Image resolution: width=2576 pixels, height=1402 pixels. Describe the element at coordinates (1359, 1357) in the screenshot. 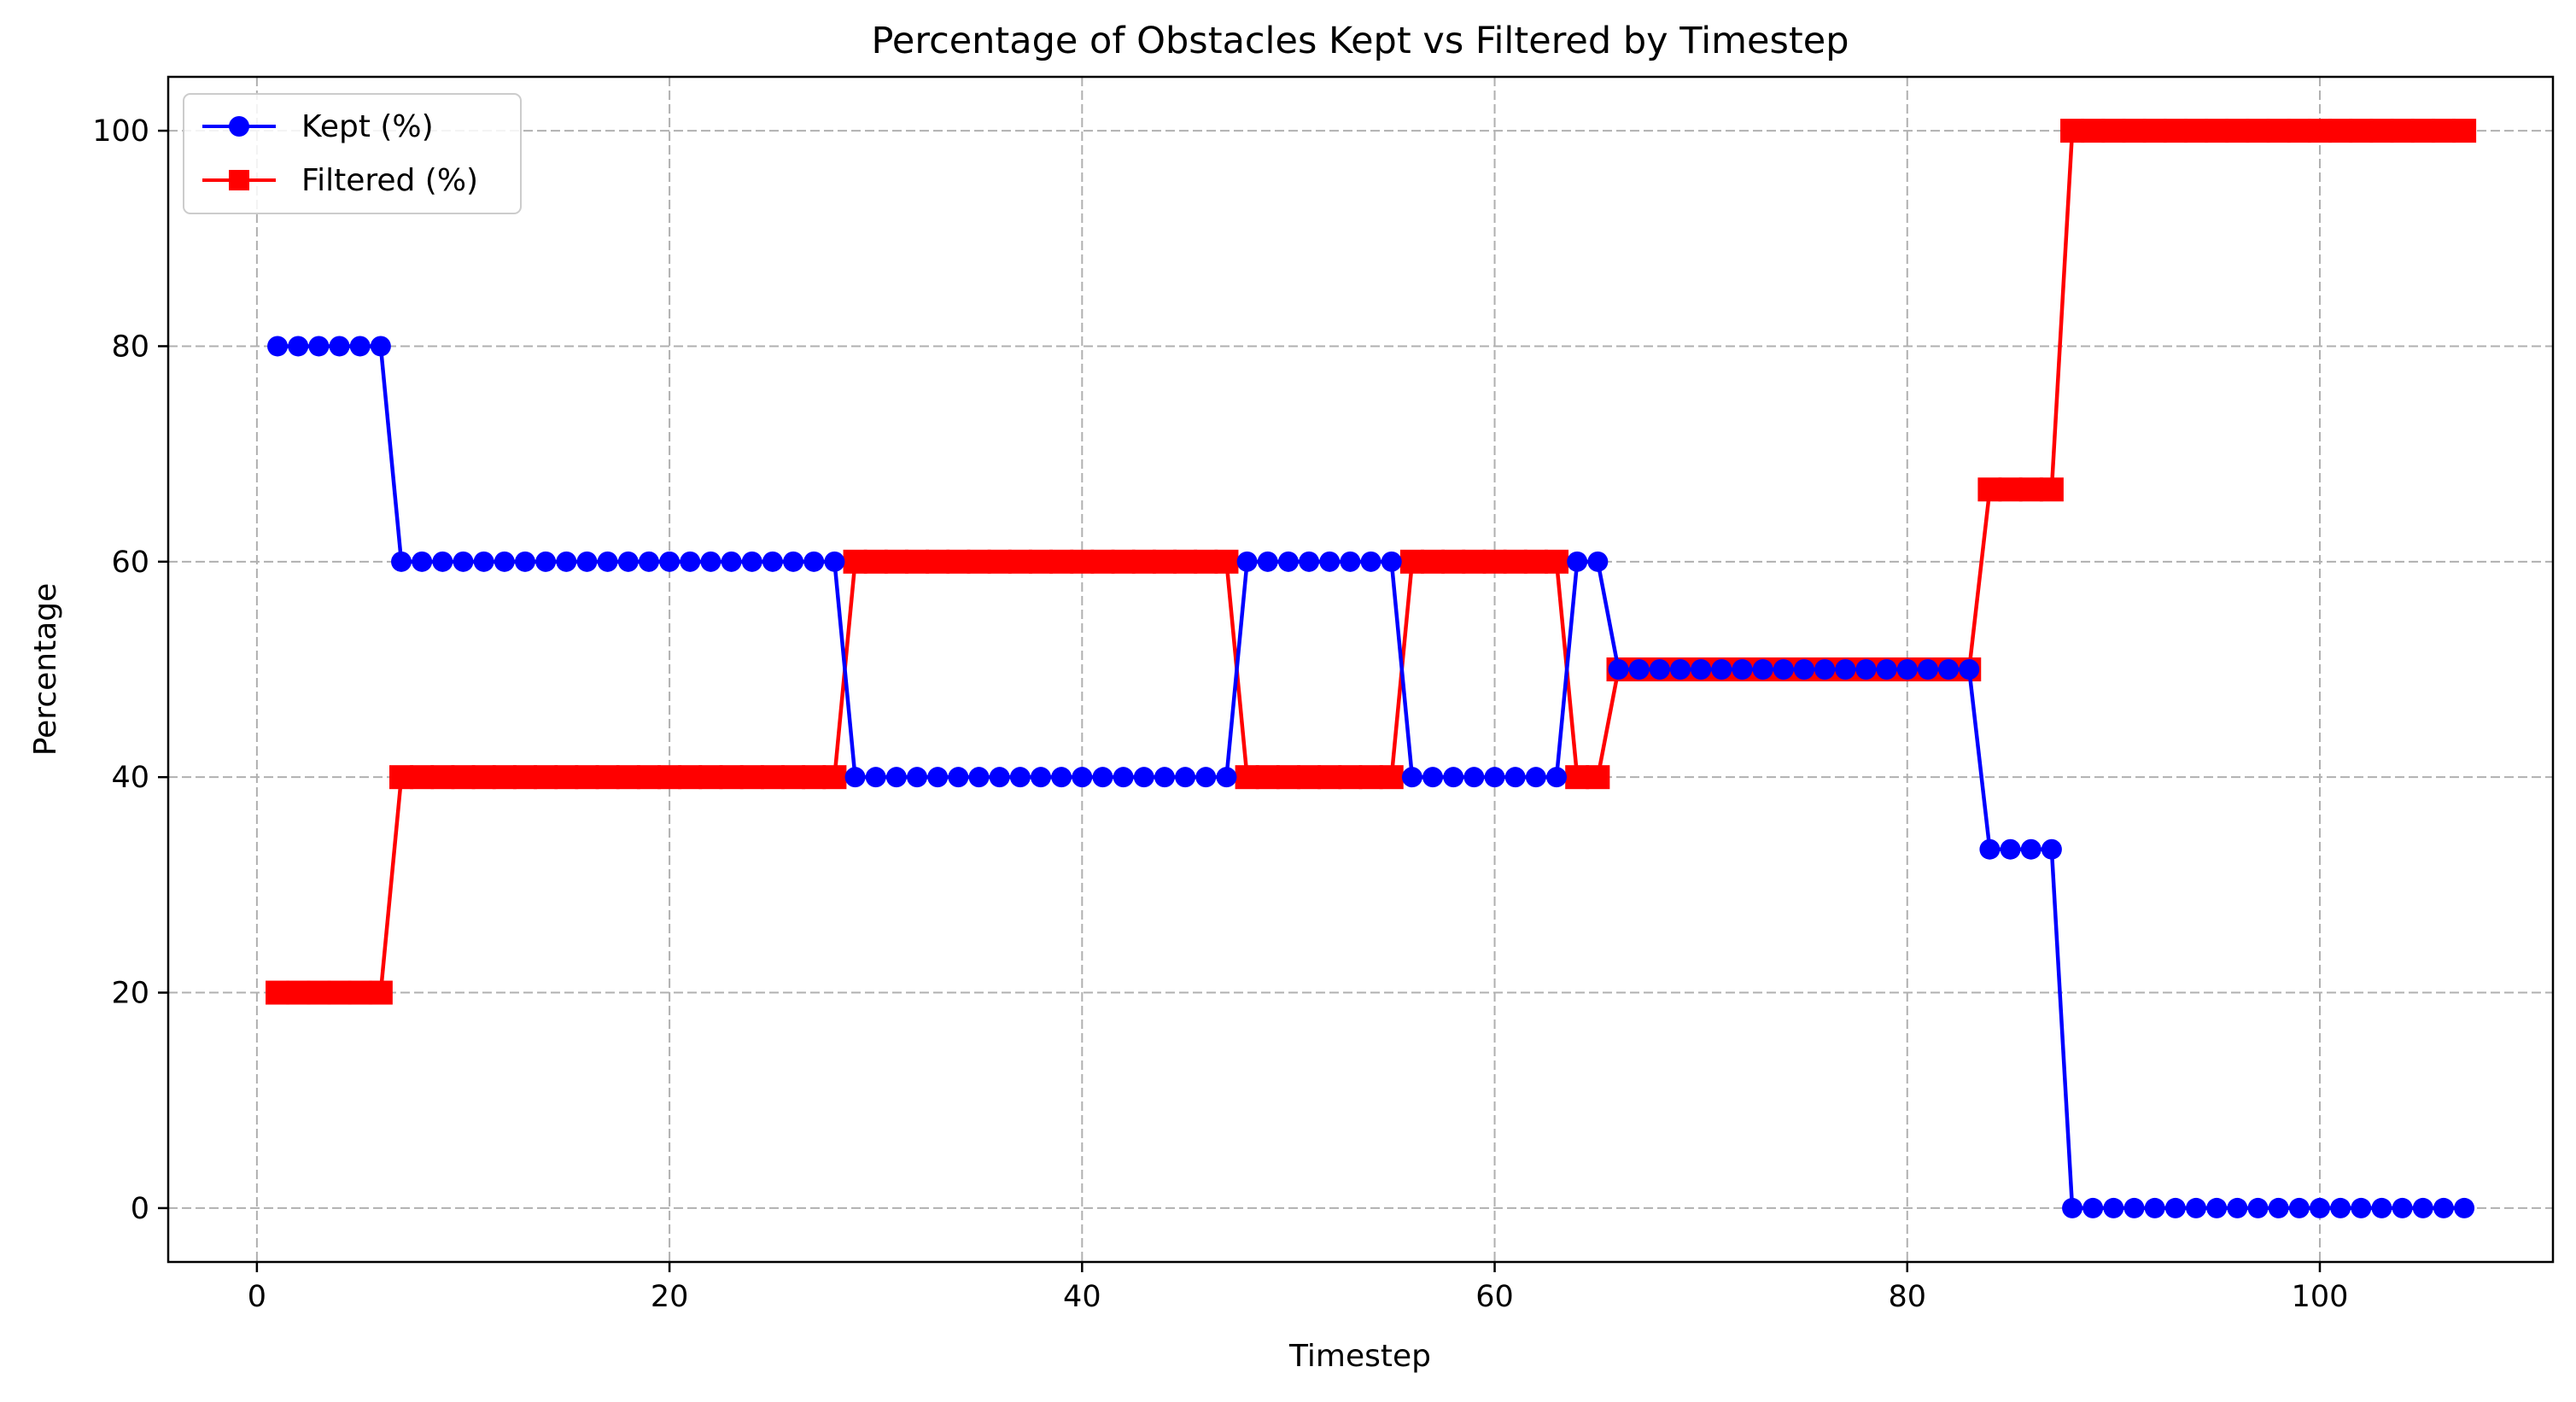

I see `x-axis-label: Timestep` at that location.